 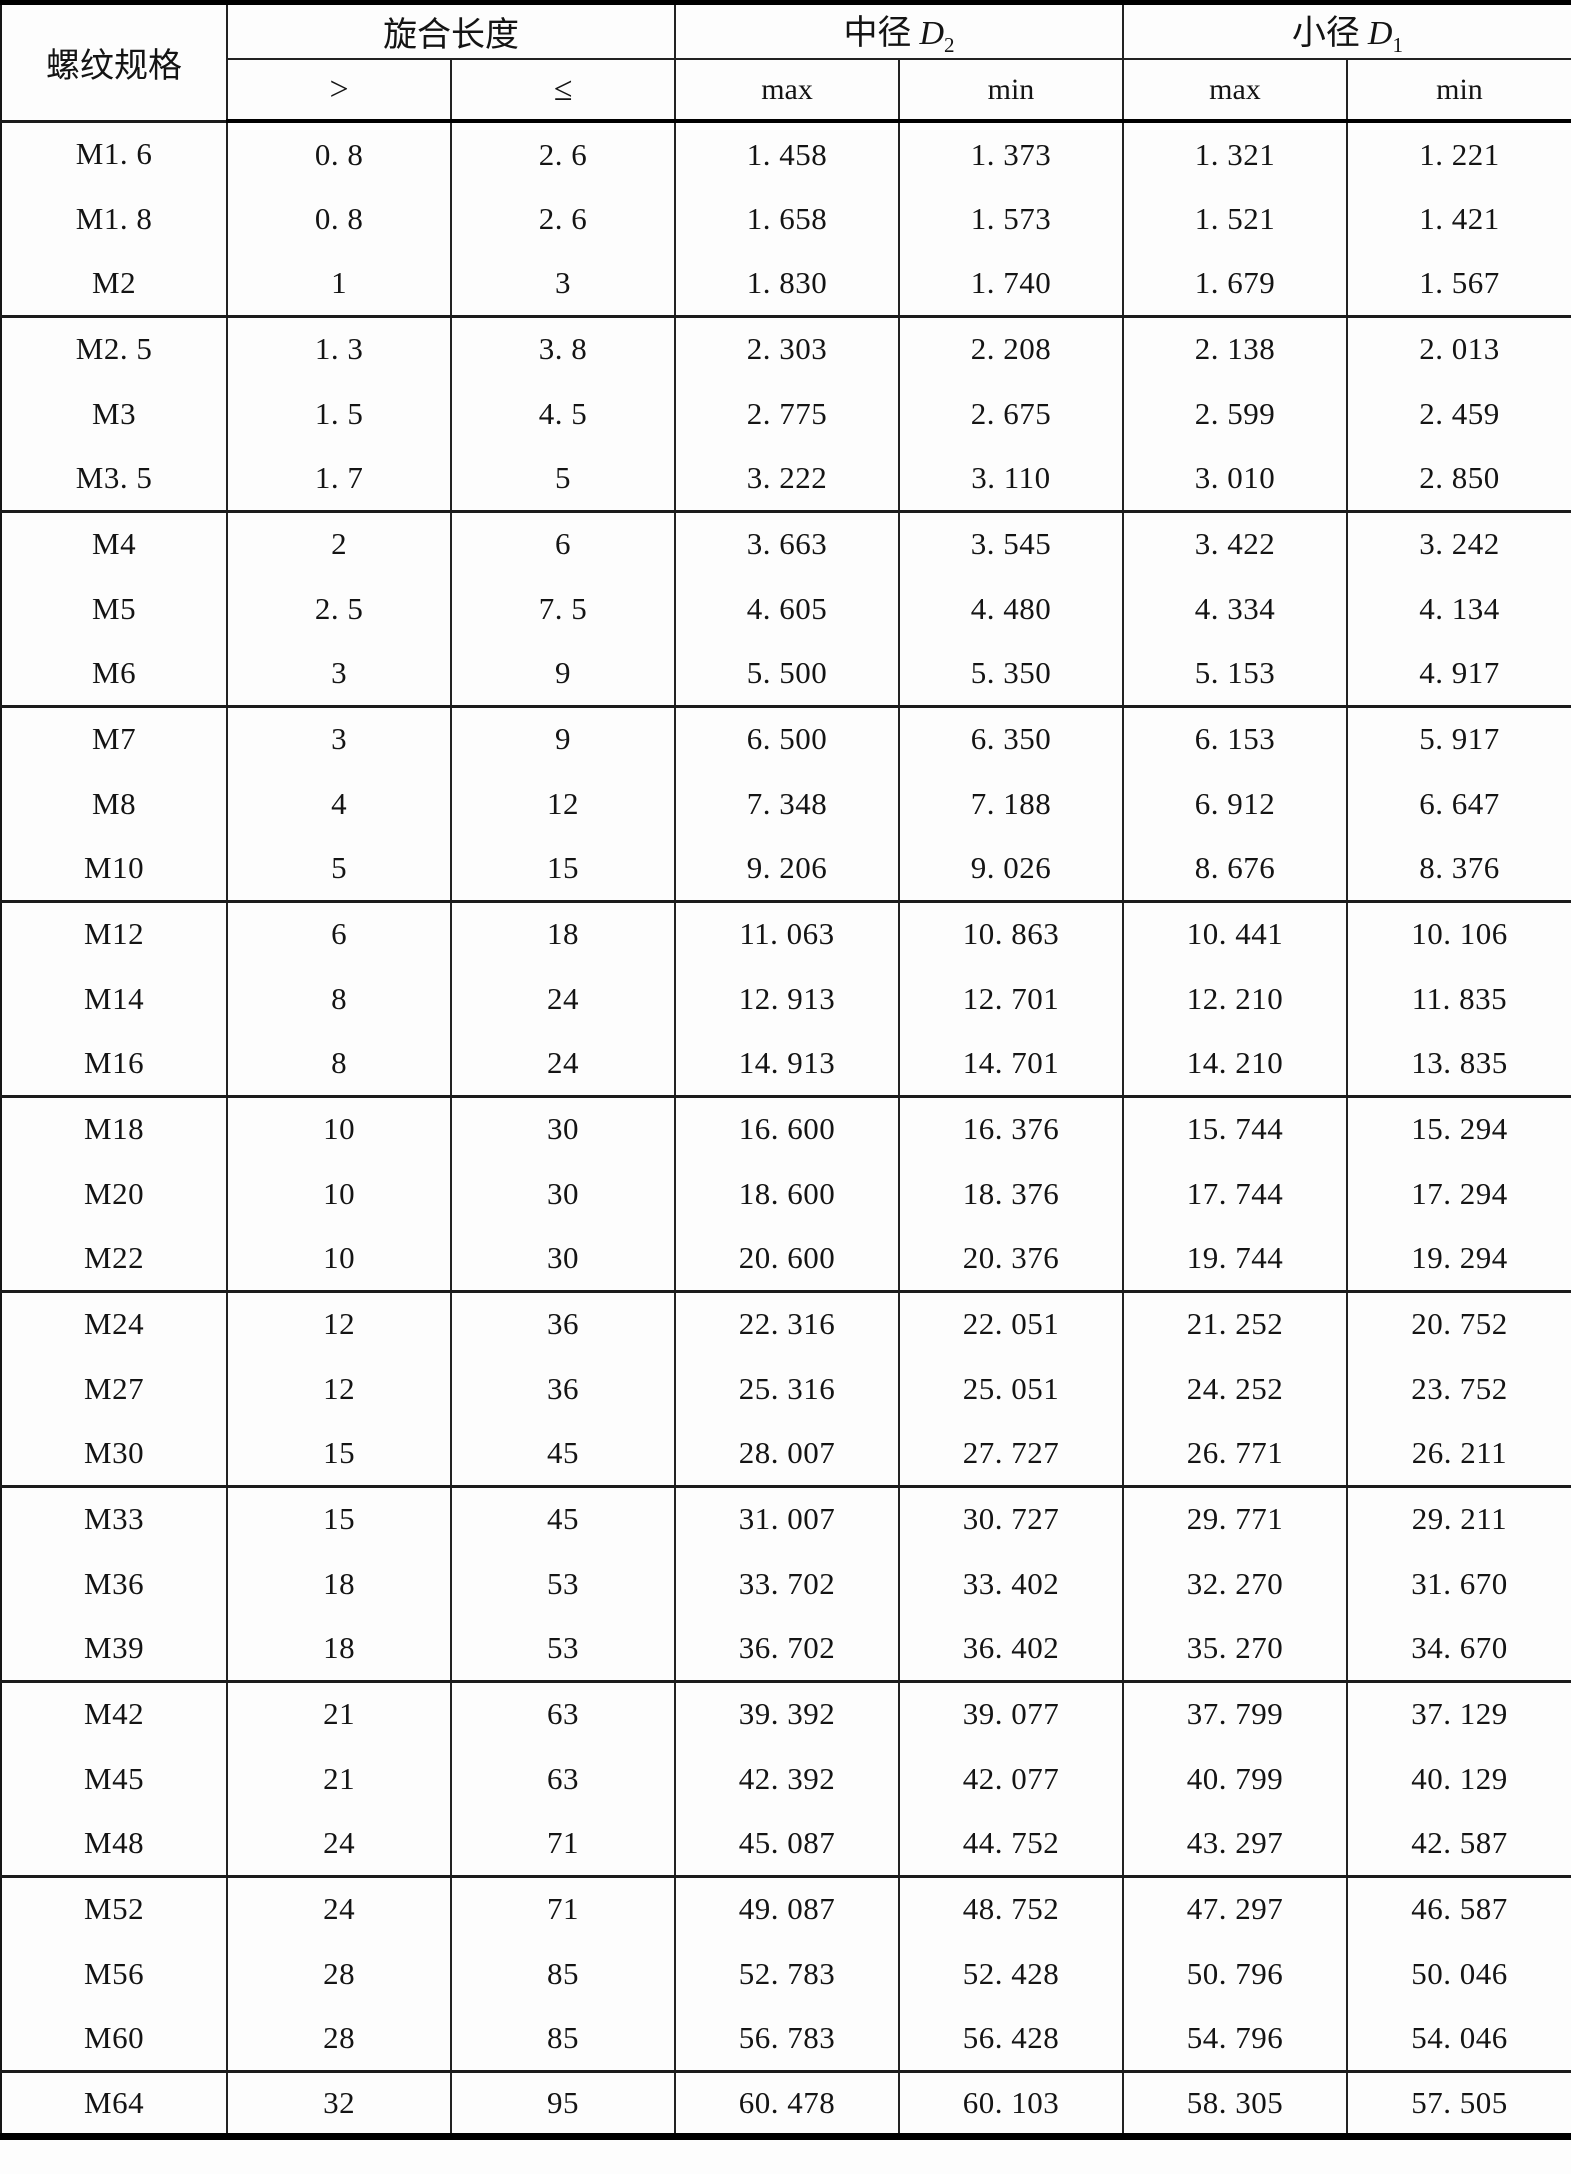 I want to click on cell-d2_max: 16. 600, so click(x=786, y=1128).